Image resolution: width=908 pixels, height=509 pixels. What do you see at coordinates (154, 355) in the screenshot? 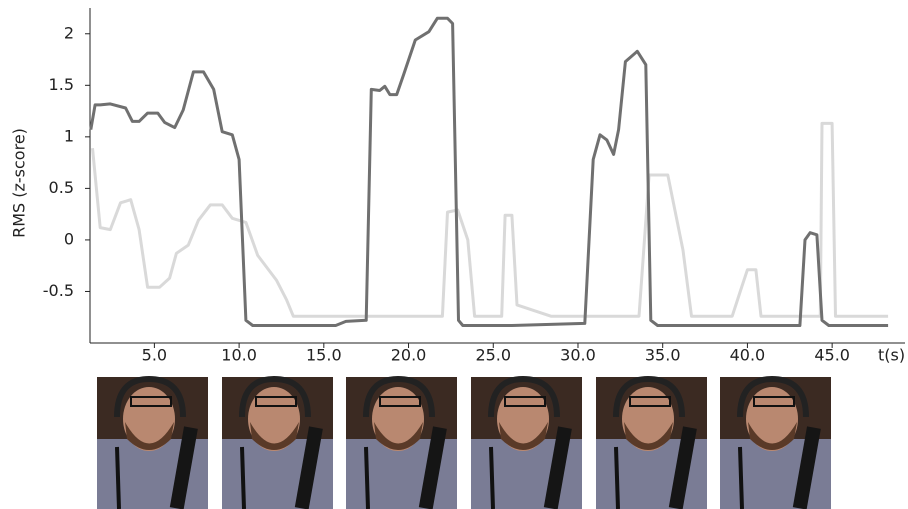
I see `x-tick-label: 5.0` at bounding box center [154, 355].